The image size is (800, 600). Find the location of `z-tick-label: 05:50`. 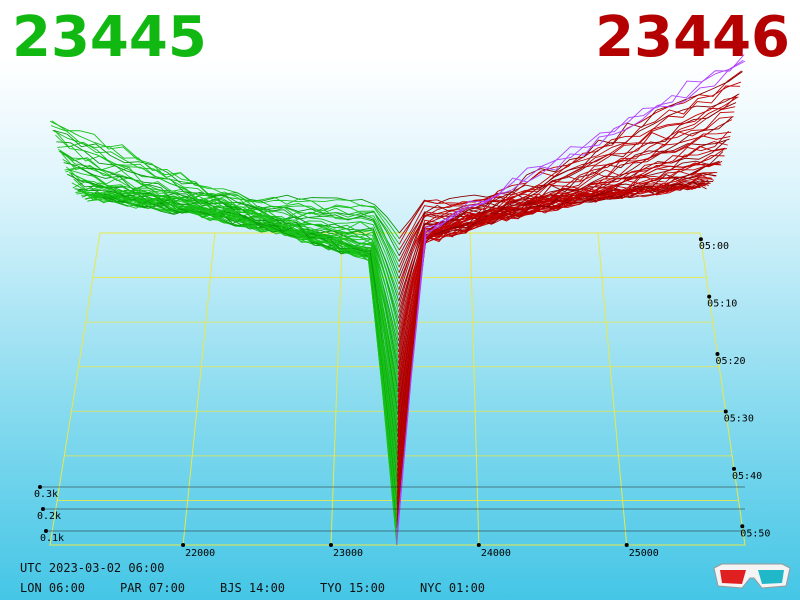

z-tick-label: 05:50 is located at coordinates (755, 533).